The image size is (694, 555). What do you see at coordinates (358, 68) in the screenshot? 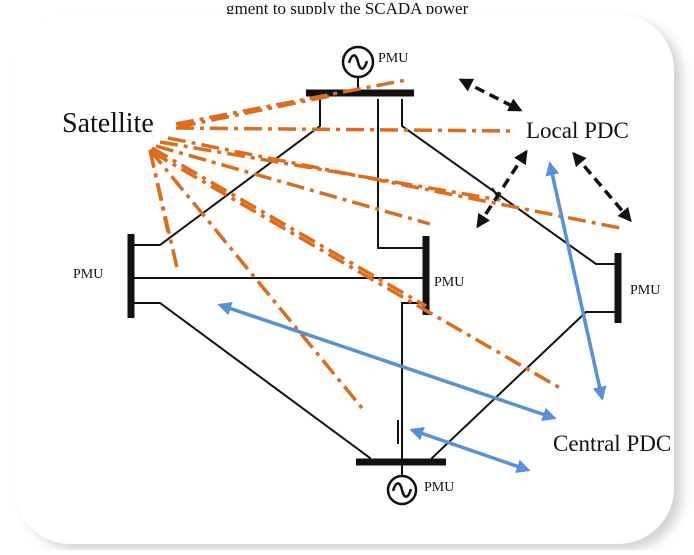
I see `generator-top` at bounding box center [358, 68].